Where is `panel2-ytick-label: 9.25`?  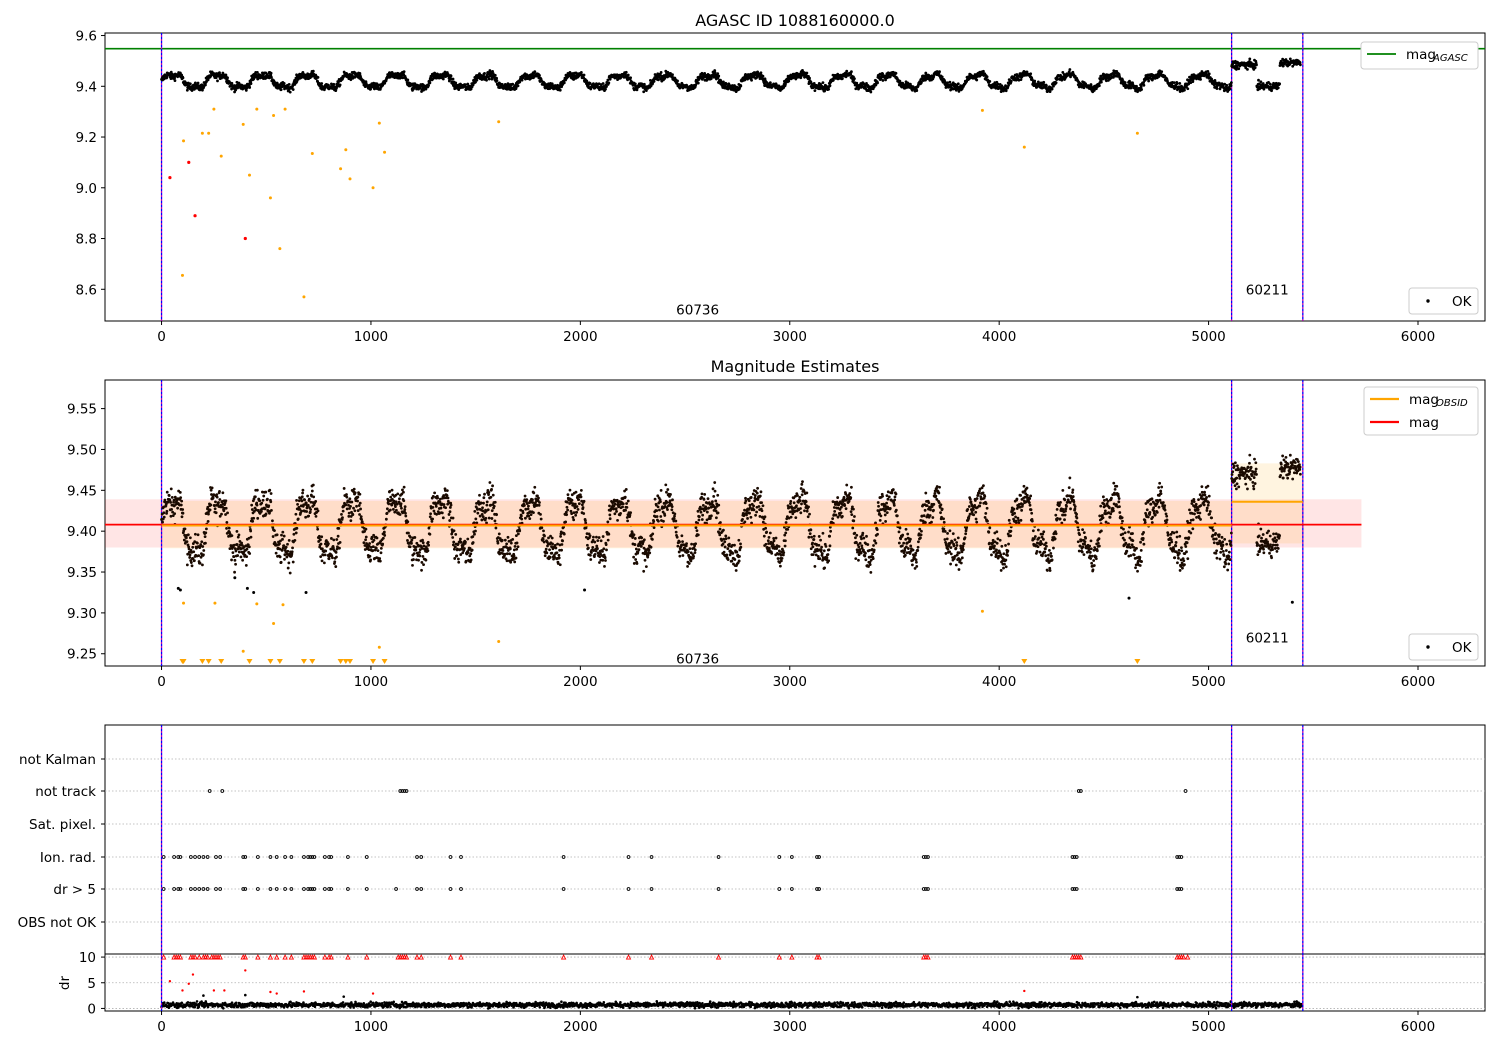
panel2-ytick-label: 9.25 is located at coordinates (82, 655).